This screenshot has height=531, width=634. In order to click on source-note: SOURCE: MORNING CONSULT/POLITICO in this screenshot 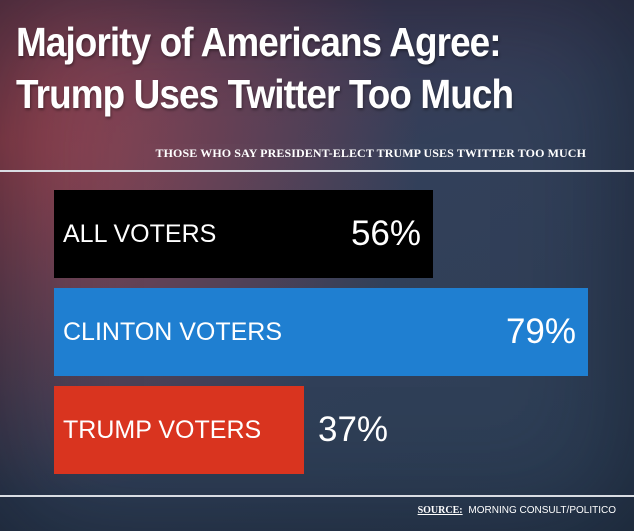, I will do `click(517, 510)`.